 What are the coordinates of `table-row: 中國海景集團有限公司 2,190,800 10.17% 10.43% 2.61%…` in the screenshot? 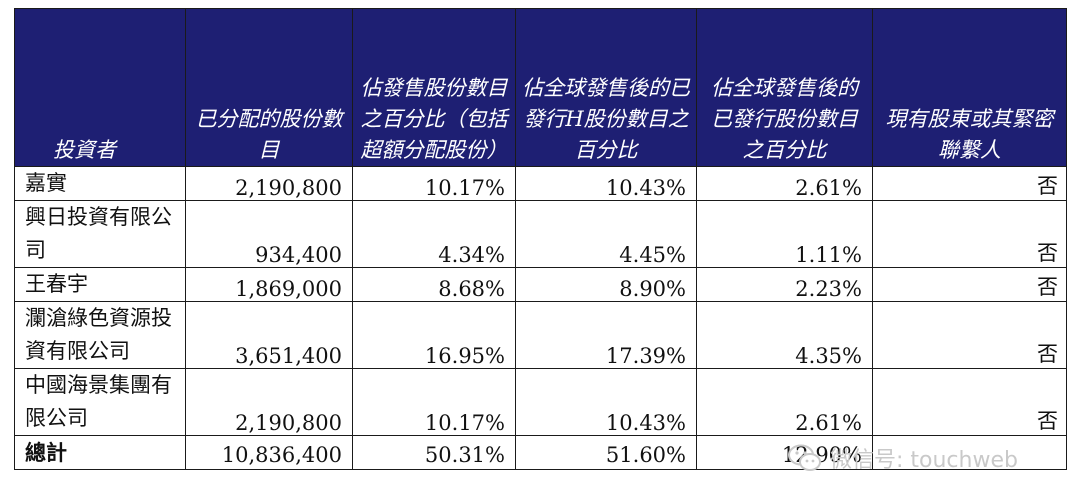 It's located at (540, 402).